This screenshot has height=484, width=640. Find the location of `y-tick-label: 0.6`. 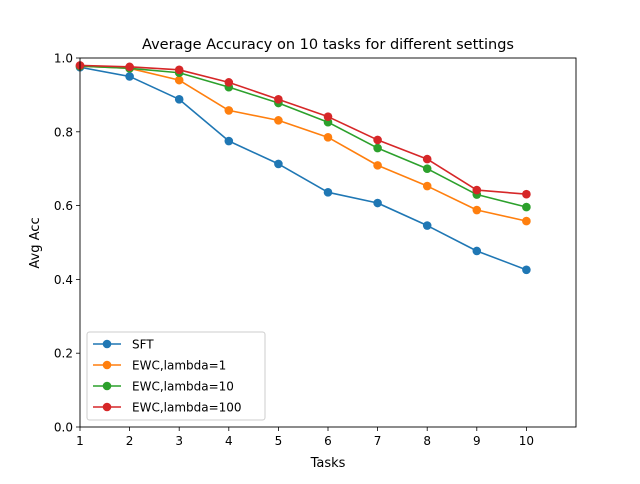

y-tick-label: 0.6 is located at coordinates (63, 206).